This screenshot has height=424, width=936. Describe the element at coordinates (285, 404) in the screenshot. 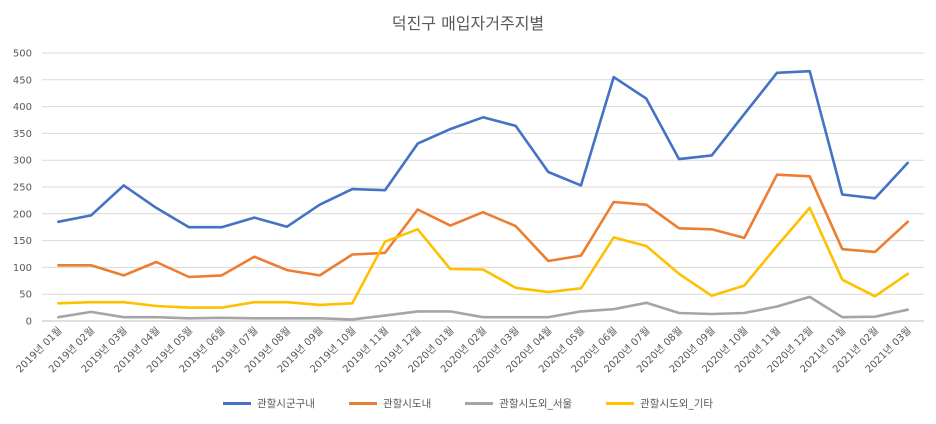

I see `legend-label: 관할시군구내` at that location.